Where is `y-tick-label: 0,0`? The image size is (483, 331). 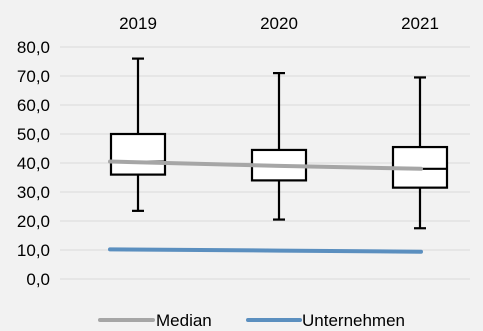 y-tick-label: 0,0 is located at coordinates (38, 279).